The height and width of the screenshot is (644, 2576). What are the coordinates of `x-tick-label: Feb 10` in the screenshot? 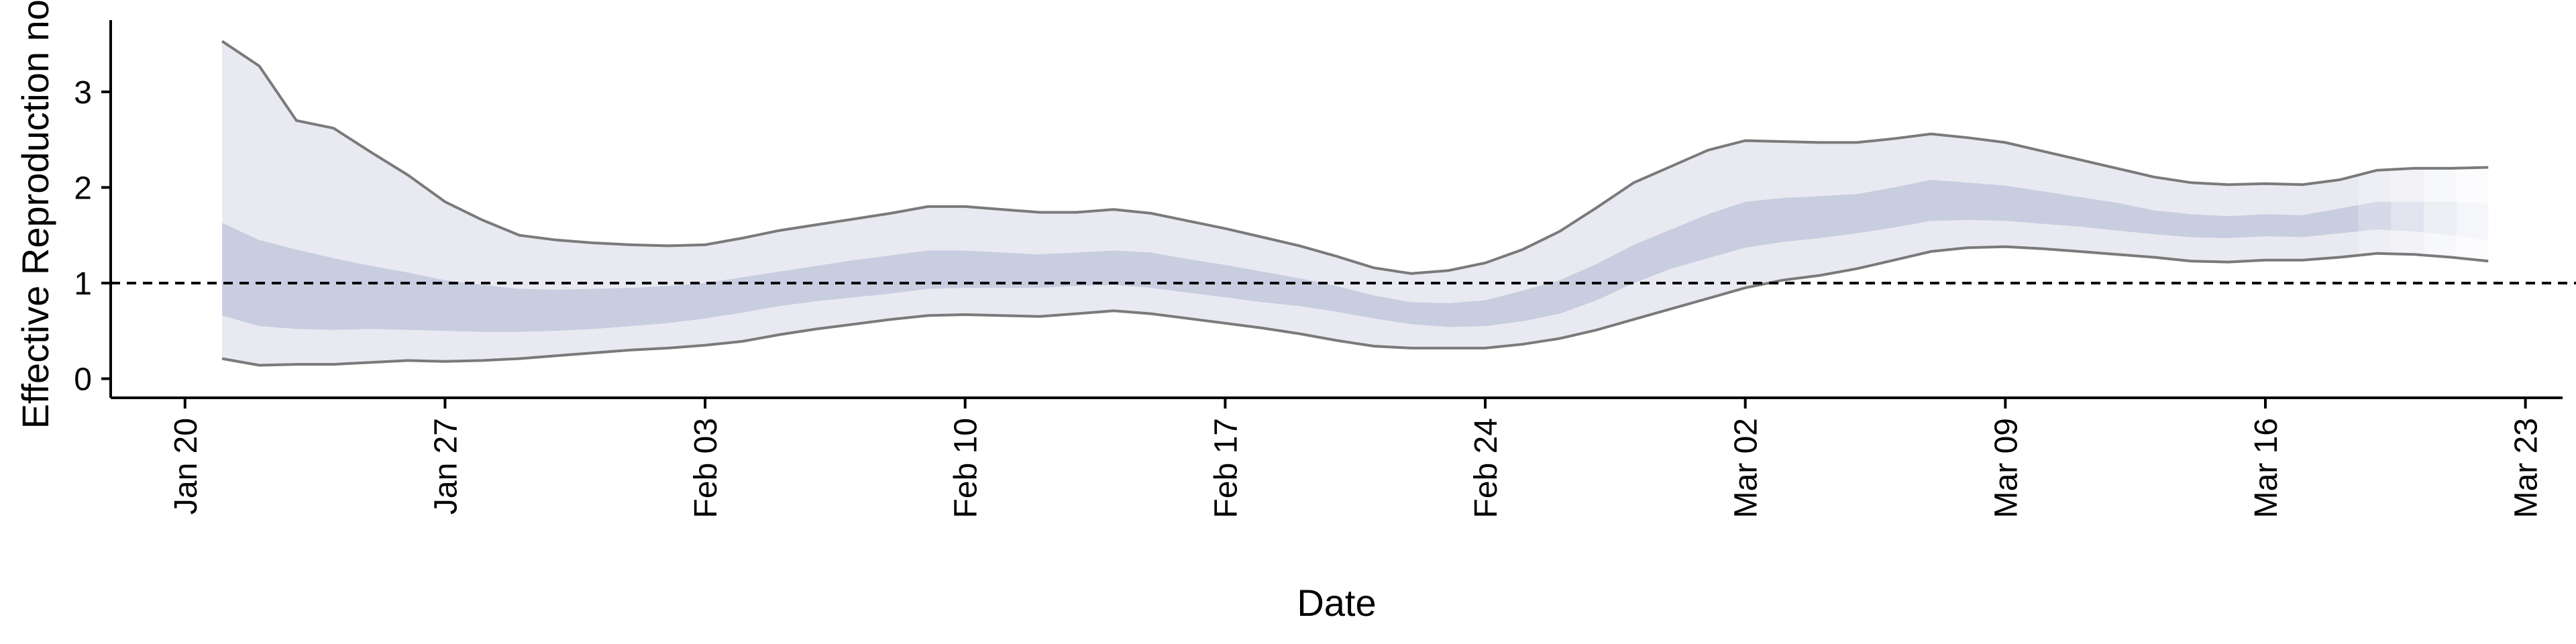 It's located at (966, 468).